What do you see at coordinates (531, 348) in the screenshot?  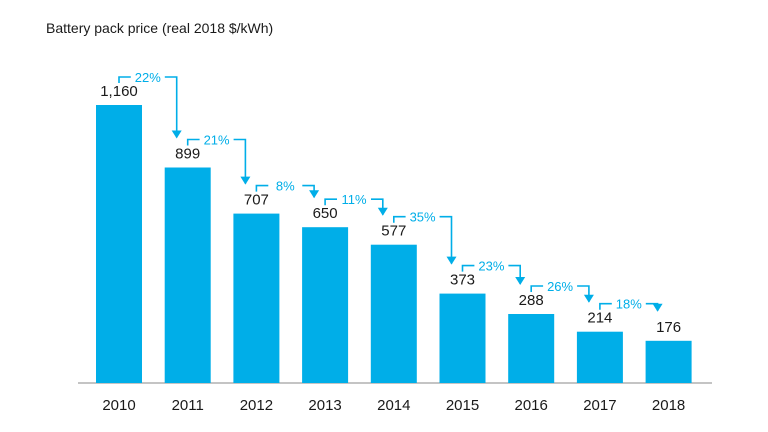 I see `bar-2016` at bounding box center [531, 348].